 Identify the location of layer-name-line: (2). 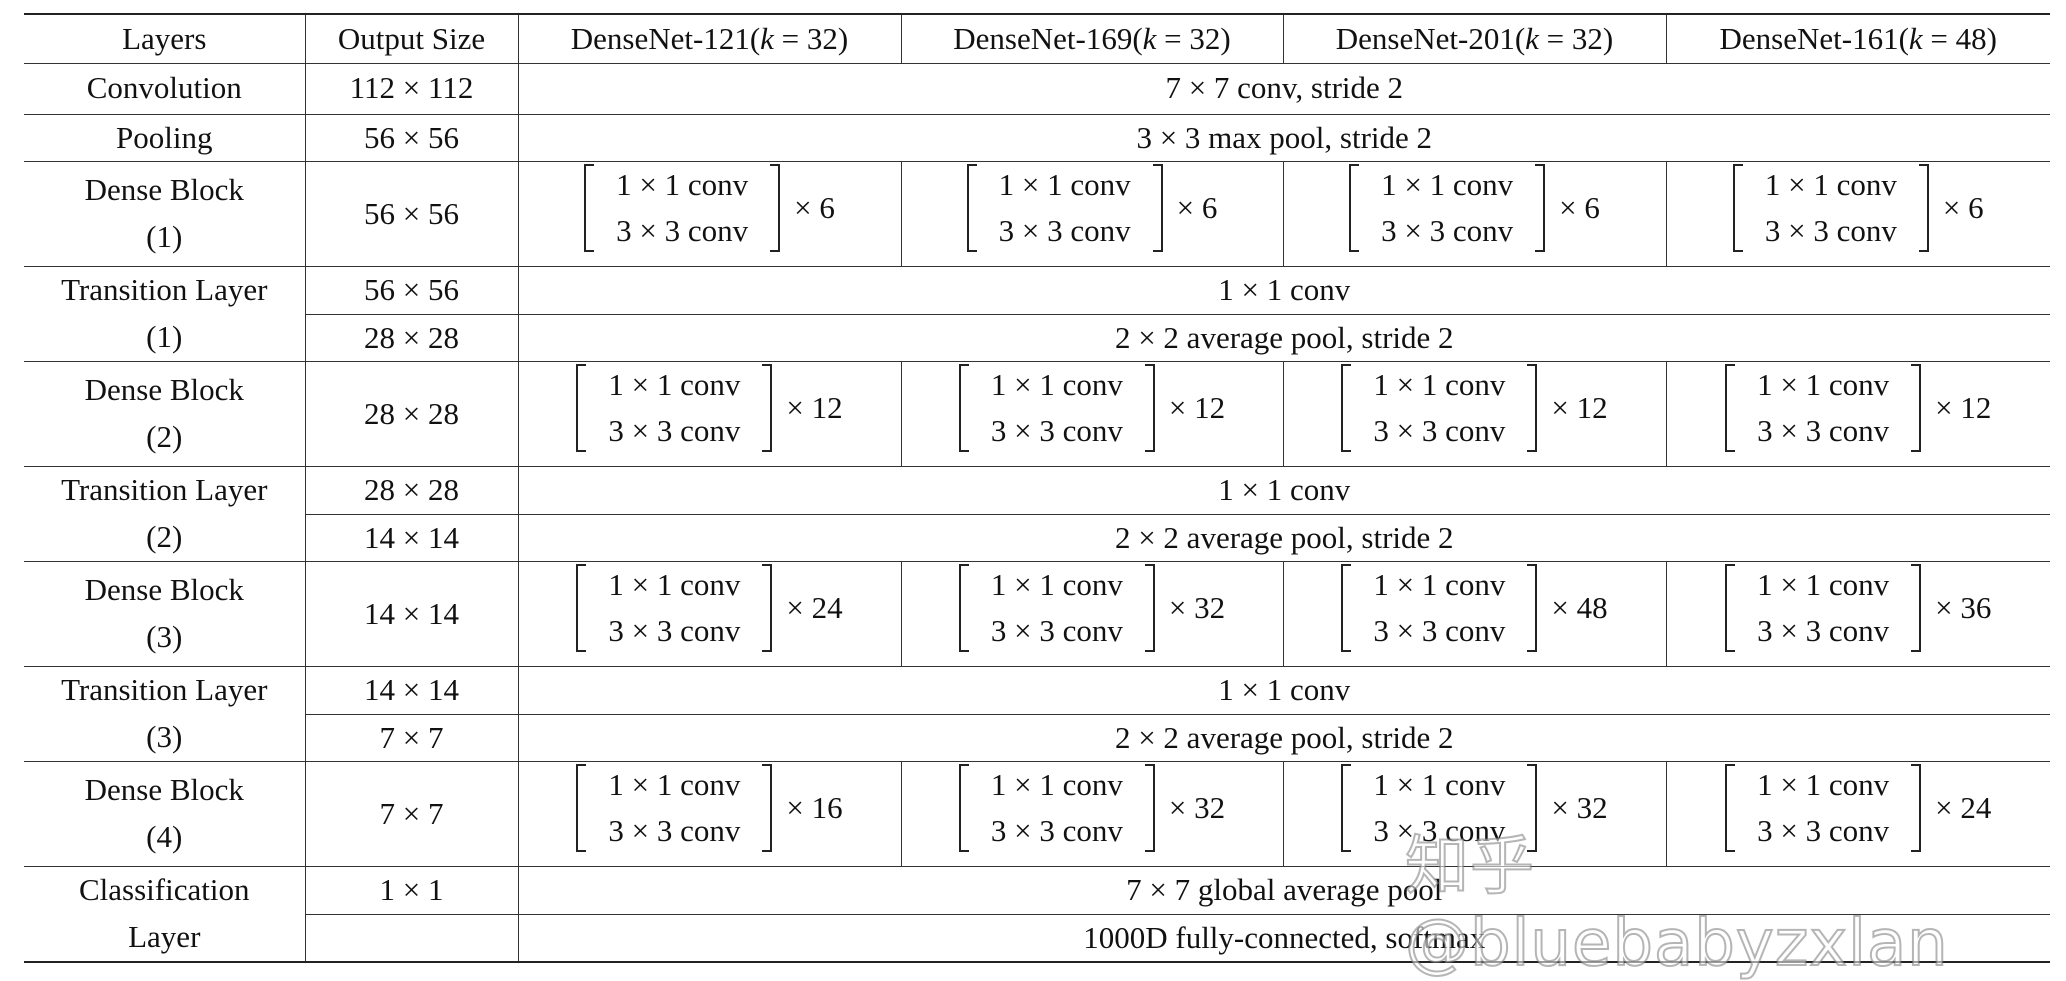
(164, 436).